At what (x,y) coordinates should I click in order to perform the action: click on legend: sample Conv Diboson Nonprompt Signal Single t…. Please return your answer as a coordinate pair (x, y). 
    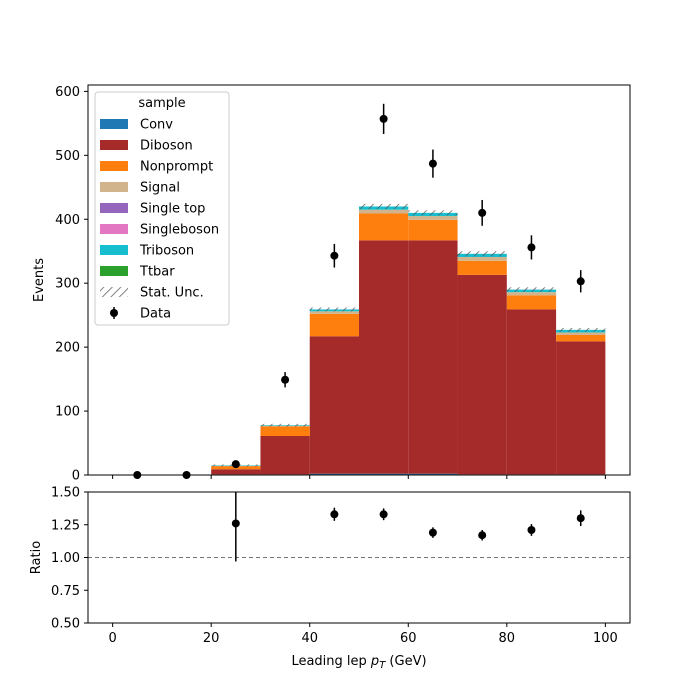
    Looking at the image, I should click on (162, 208).